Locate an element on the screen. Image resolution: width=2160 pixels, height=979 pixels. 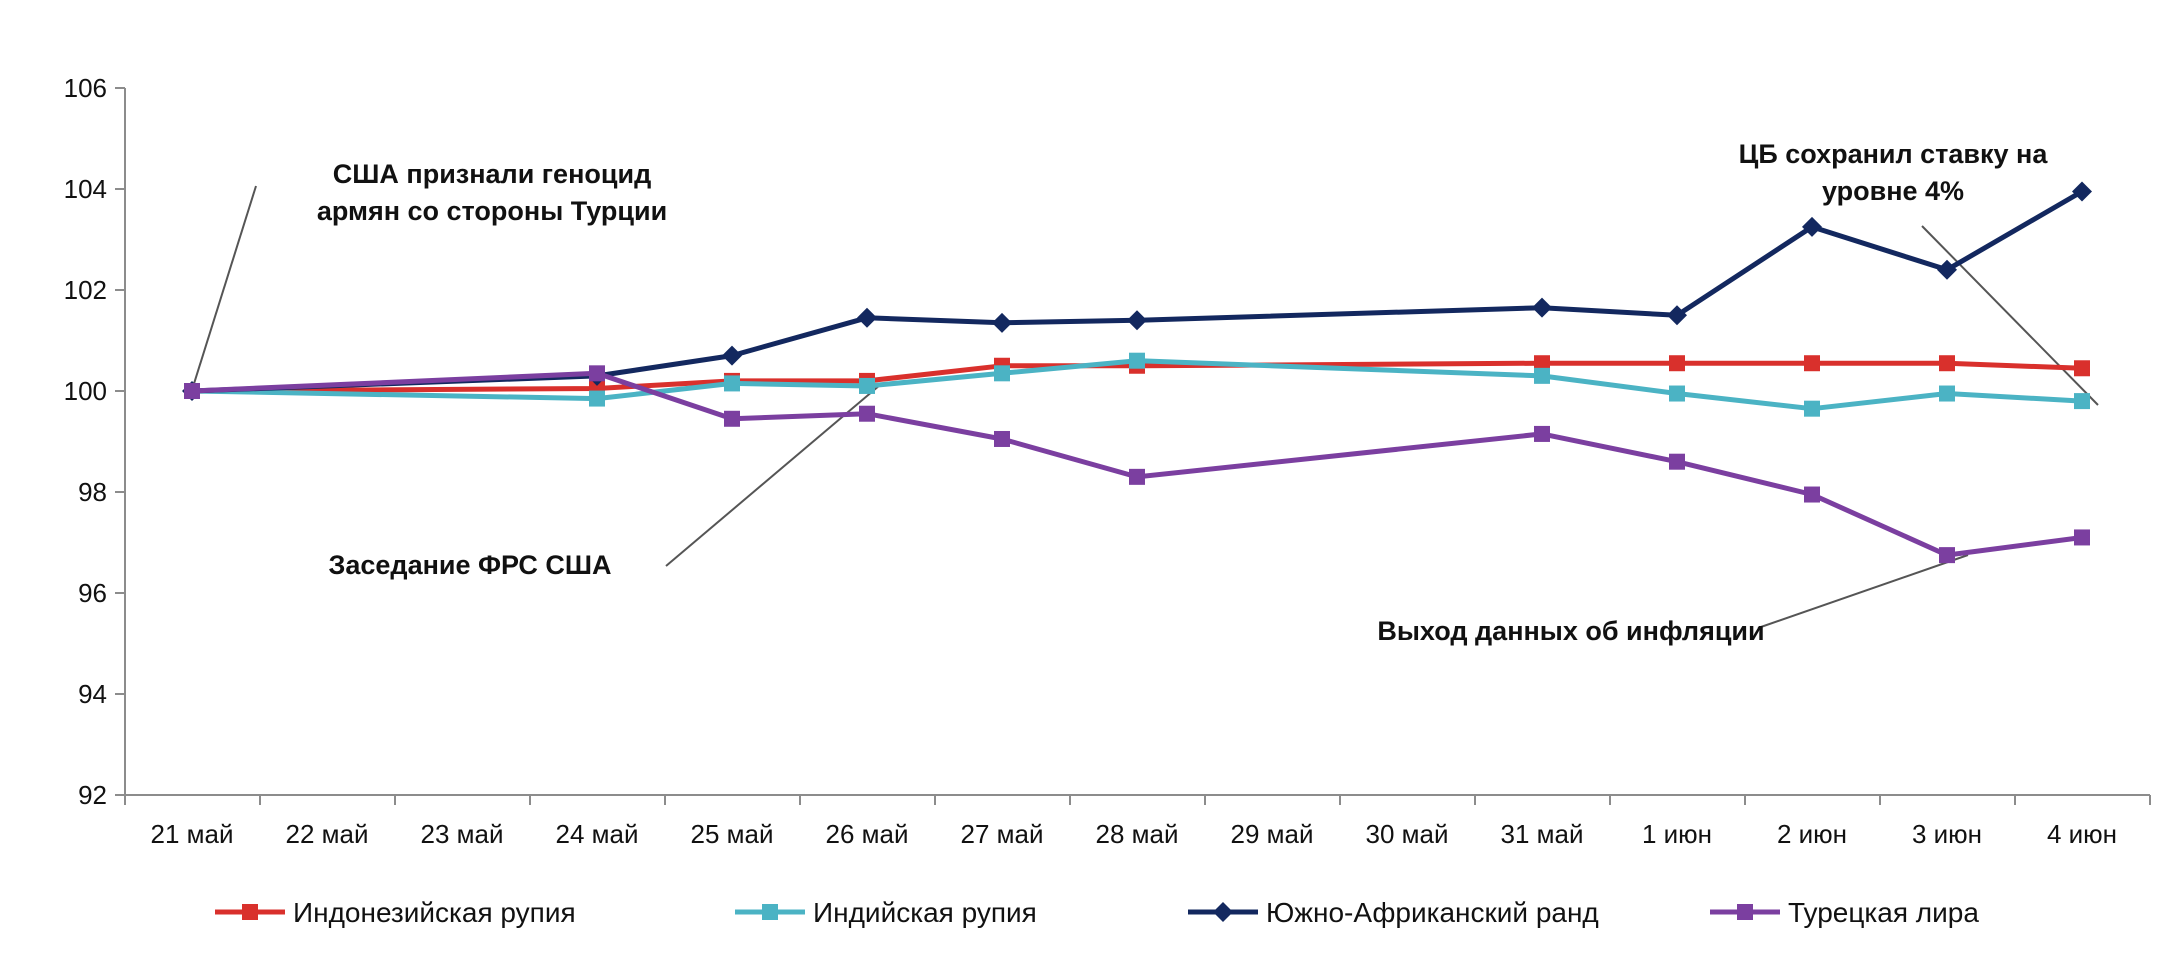
x-tick-label: 31 май is located at coordinates (1541, 834).